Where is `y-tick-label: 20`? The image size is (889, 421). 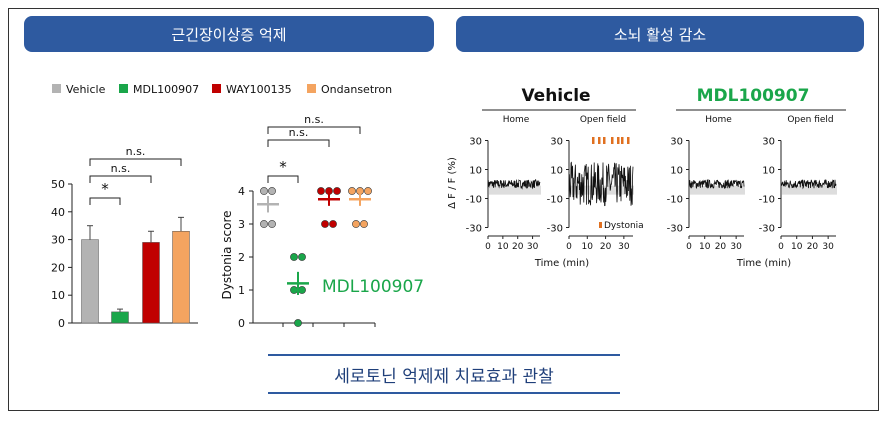
y-tick-label: 20 is located at coordinates (58, 267).